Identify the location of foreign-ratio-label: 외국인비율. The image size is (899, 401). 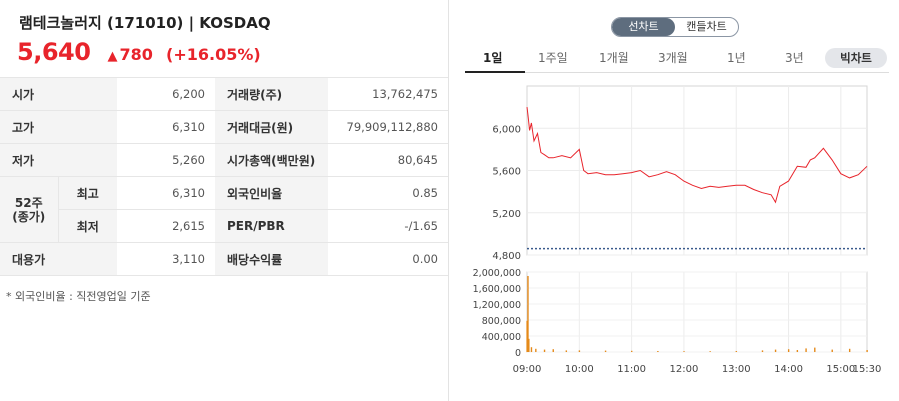
(271, 193).